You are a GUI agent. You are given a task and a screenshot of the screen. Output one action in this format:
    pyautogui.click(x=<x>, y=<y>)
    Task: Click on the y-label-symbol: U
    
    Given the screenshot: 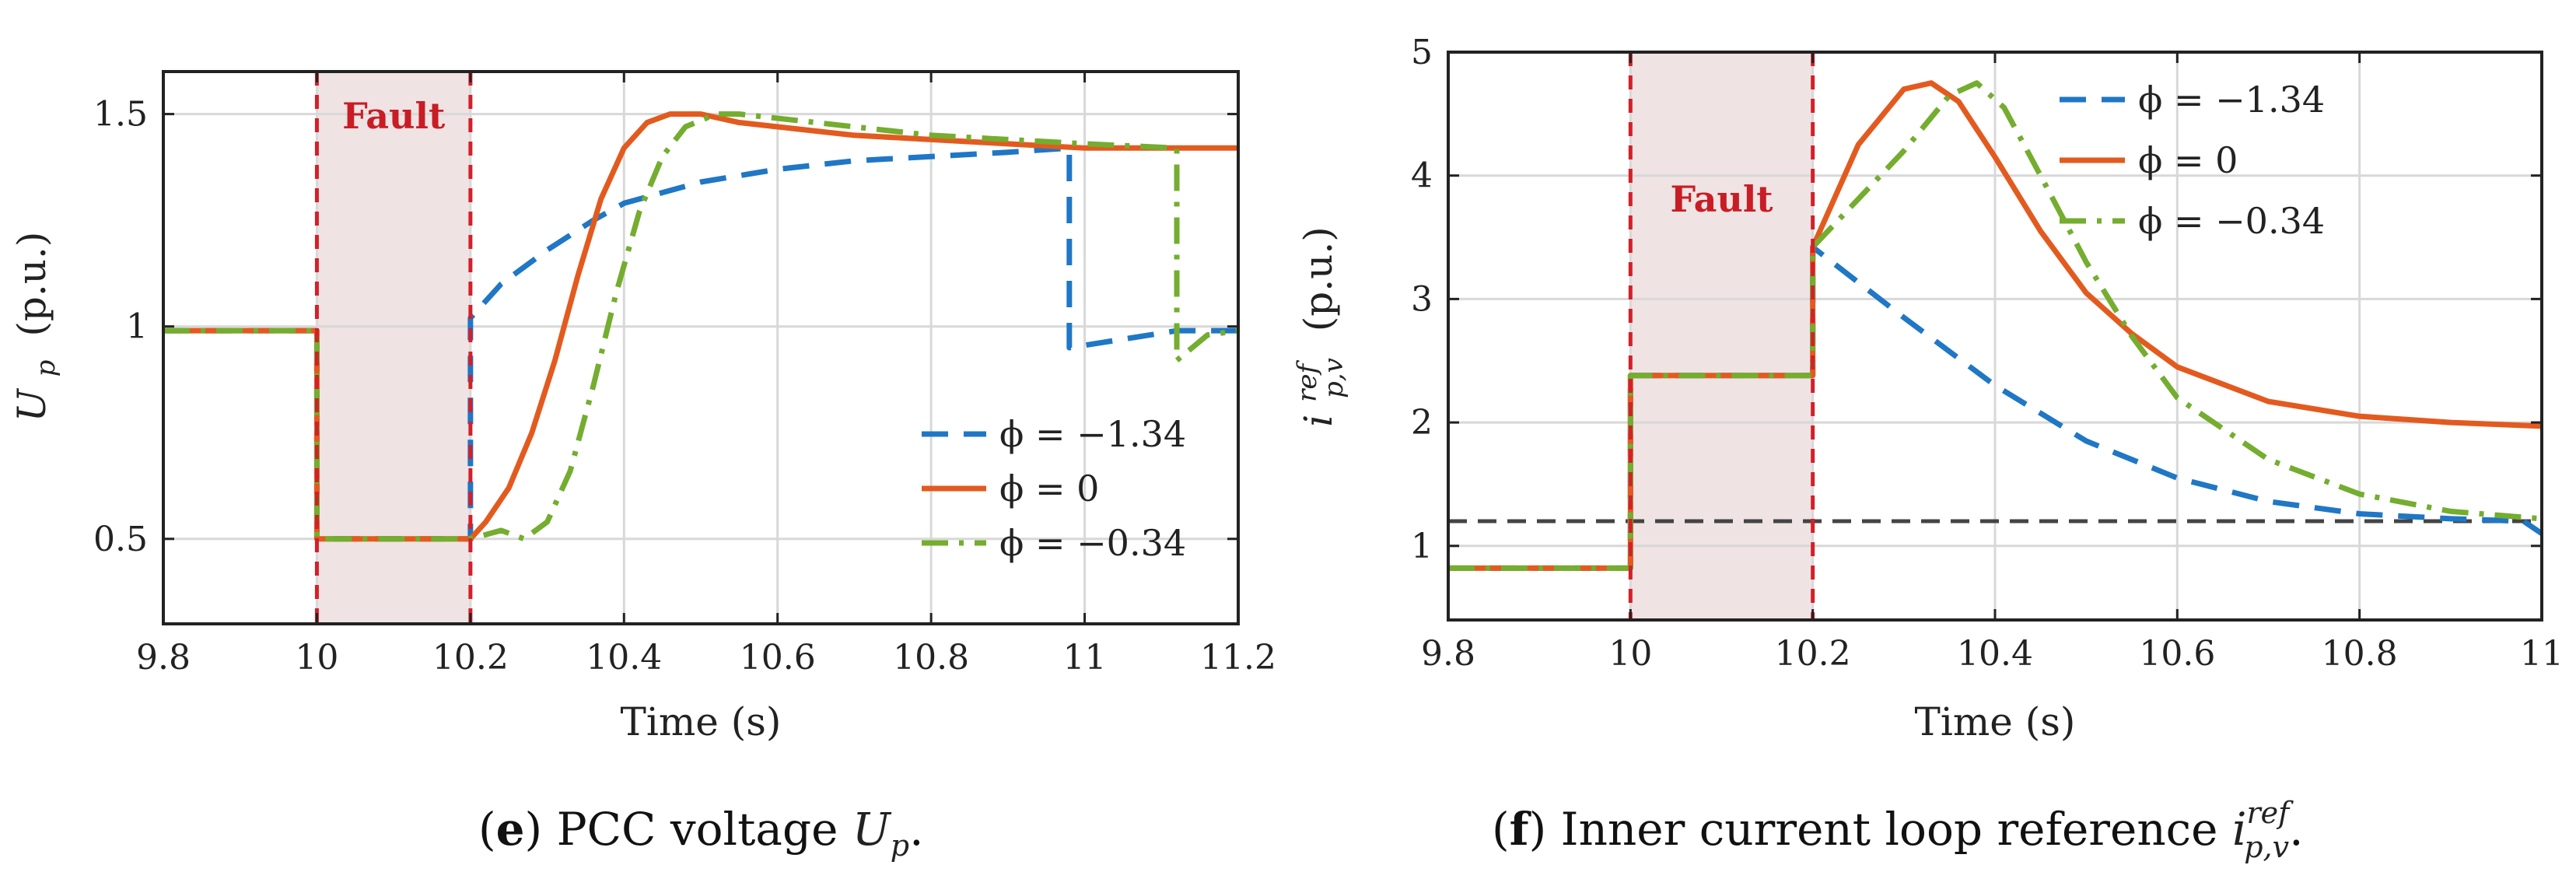 What is the action you would take?
    pyautogui.click(x=31, y=404)
    